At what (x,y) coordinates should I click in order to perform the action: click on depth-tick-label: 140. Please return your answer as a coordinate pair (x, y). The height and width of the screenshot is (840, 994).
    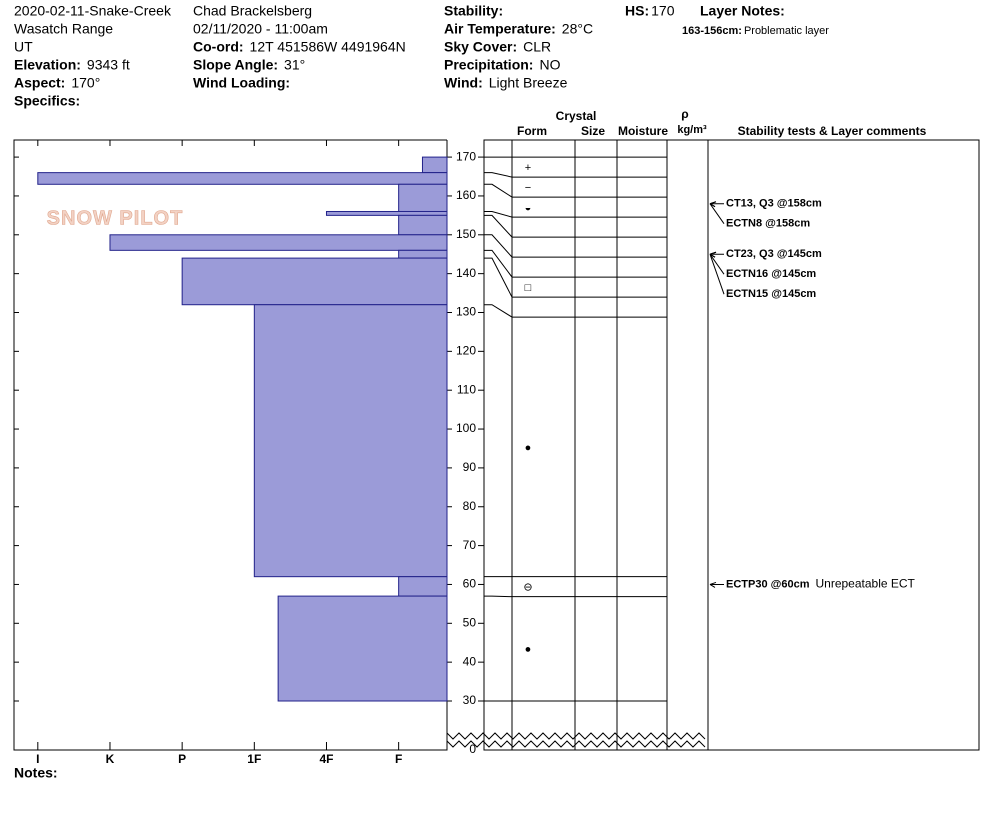
    Looking at the image, I should click on (466, 273).